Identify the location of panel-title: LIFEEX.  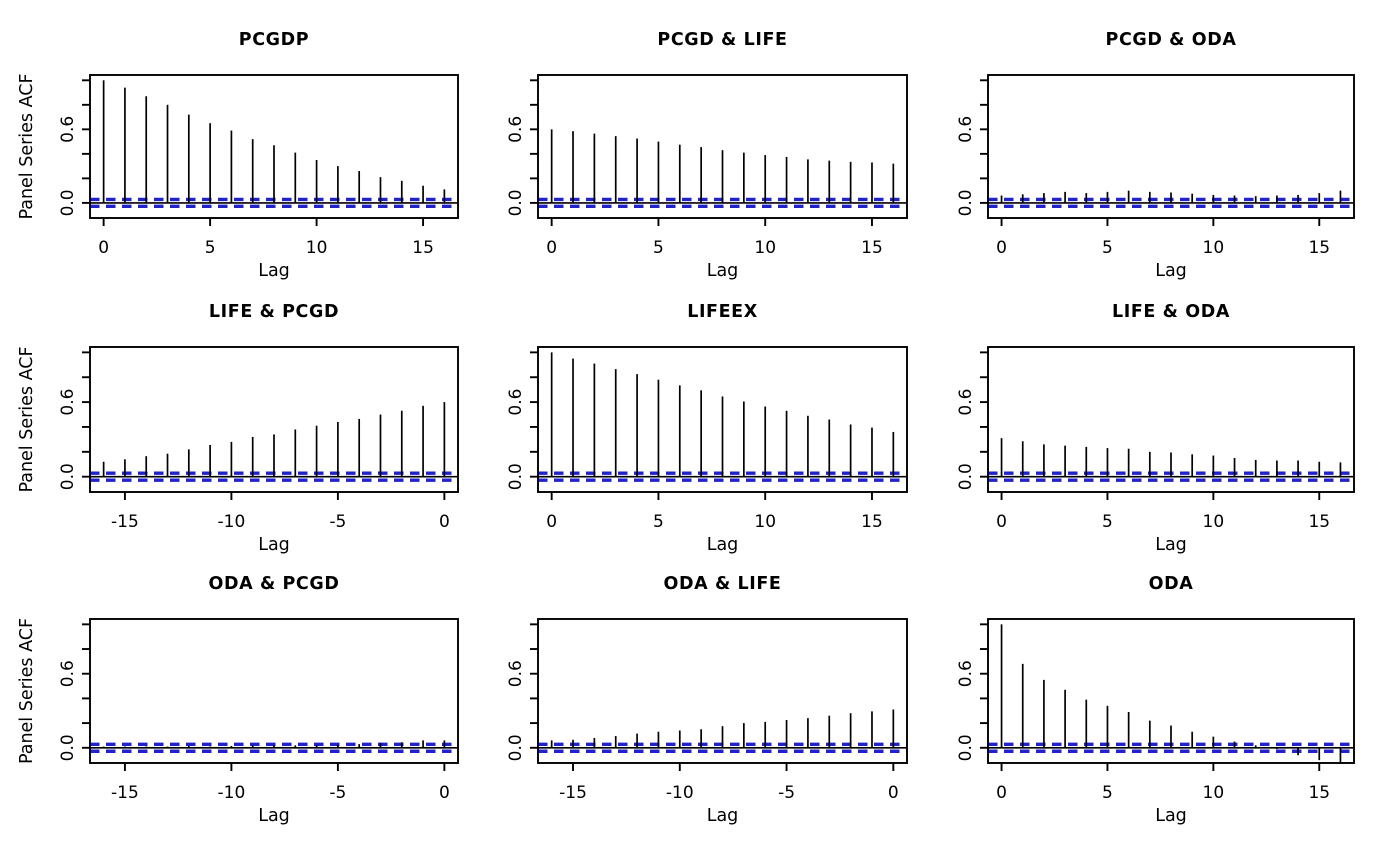
(722, 312).